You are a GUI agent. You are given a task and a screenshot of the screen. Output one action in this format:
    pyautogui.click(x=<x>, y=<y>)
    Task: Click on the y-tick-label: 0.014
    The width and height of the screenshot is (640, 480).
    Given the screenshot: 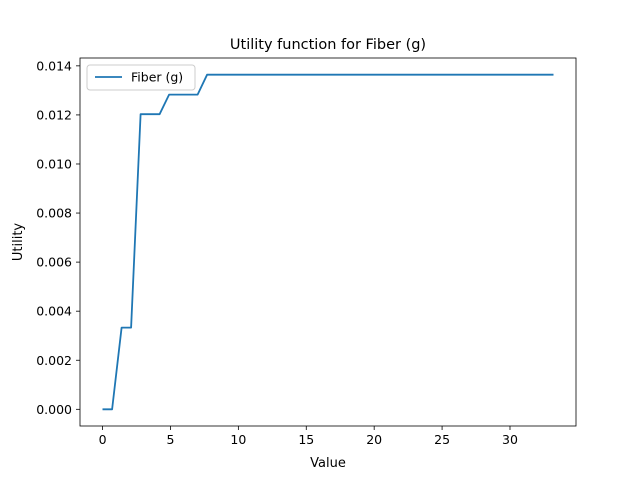 What is the action you would take?
    pyautogui.click(x=54, y=65)
    